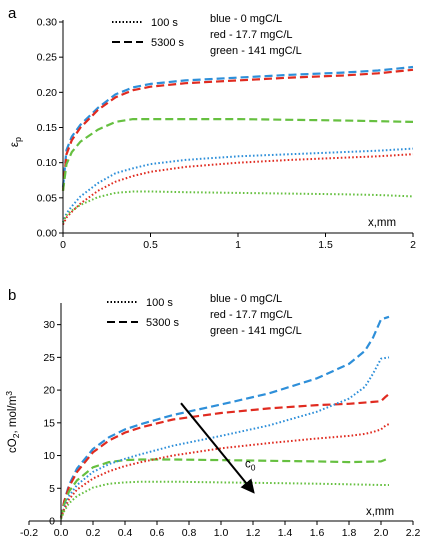 This screenshot has height=550, width=425. Describe the element at coordinates (285, 533) in the screenshot. I see `chart-b-x-tick-label: 1.4` at that location.